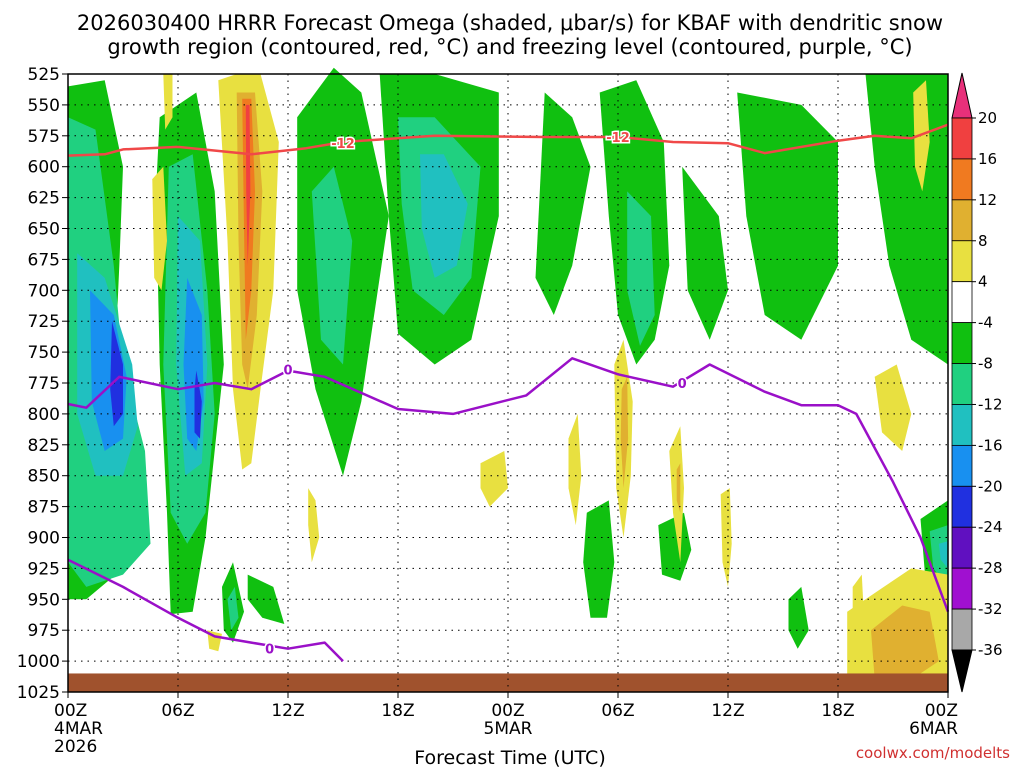 This screenshot has width=1024, height=768. I want to click on dgz-label-2: -12, so click(618, 138).